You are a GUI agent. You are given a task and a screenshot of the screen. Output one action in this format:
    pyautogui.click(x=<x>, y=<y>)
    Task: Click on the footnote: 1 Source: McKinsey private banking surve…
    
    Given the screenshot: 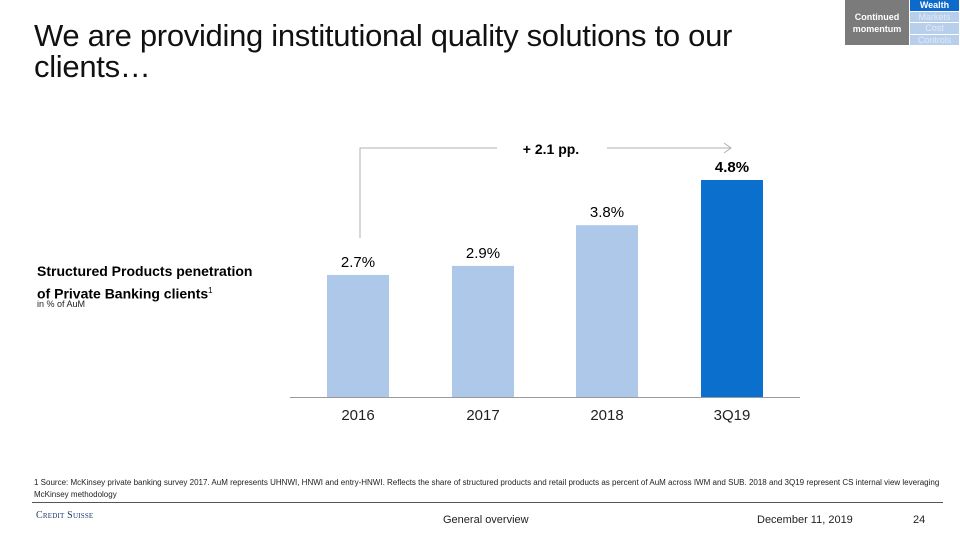 What is the action you would take?
    pyautogui.click(x=487, y=488)
    